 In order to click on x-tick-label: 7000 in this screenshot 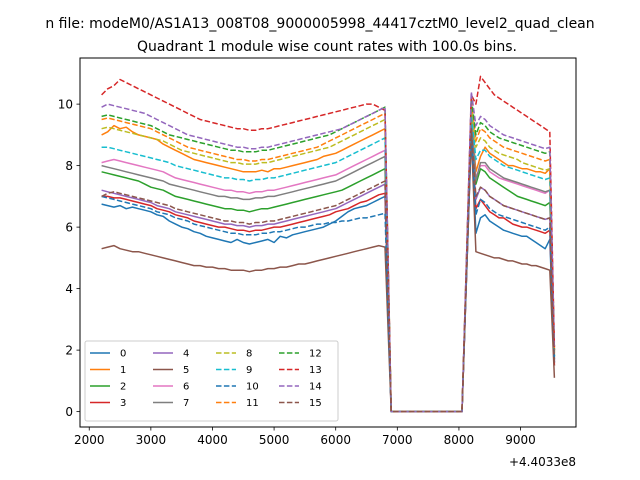, I will do `click(397, 440)`.